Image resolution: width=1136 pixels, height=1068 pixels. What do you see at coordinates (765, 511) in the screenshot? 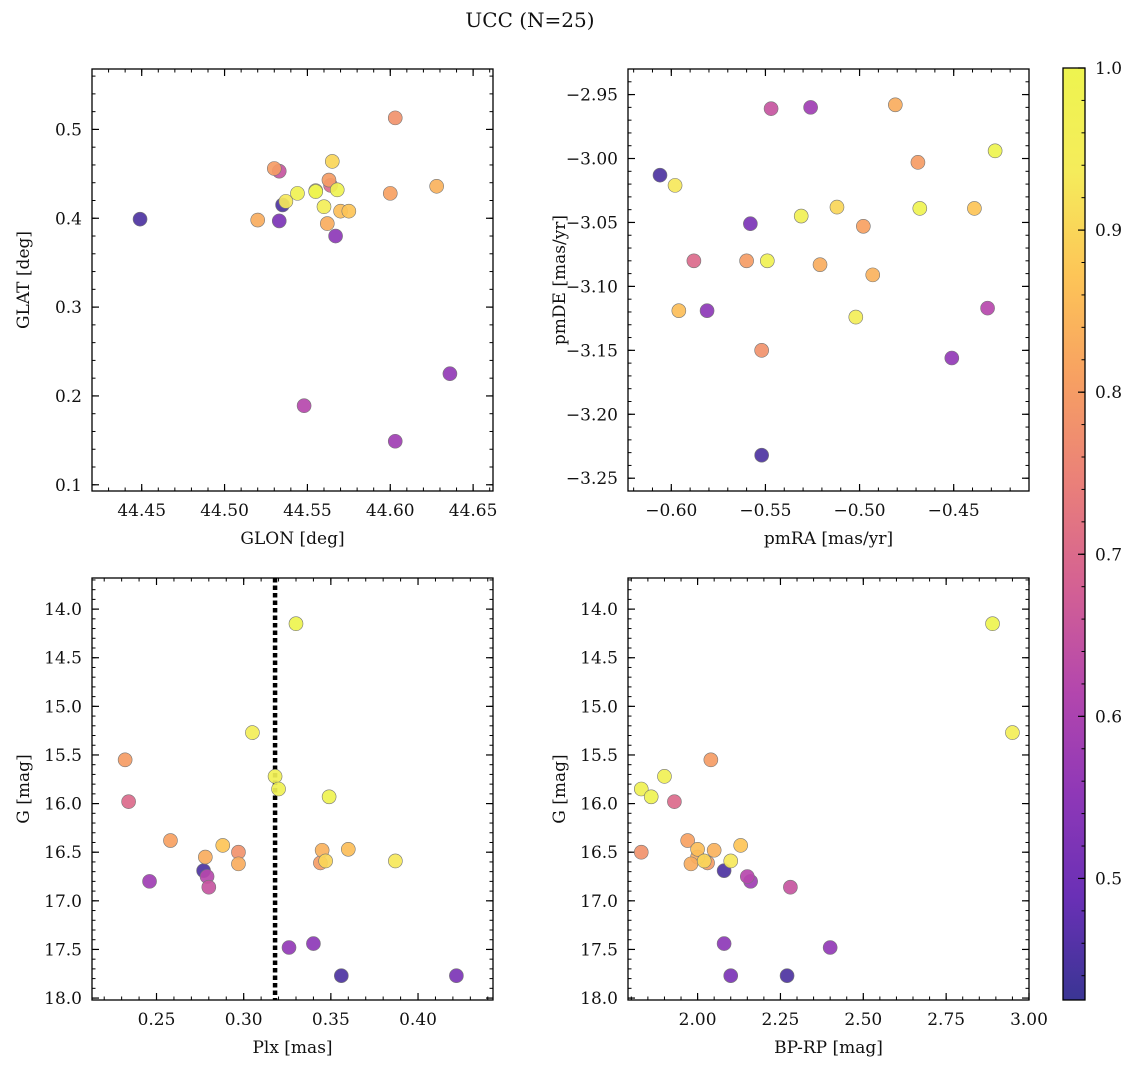
I see `x-tick-label: −0.55` at bounding box center [765, 511].